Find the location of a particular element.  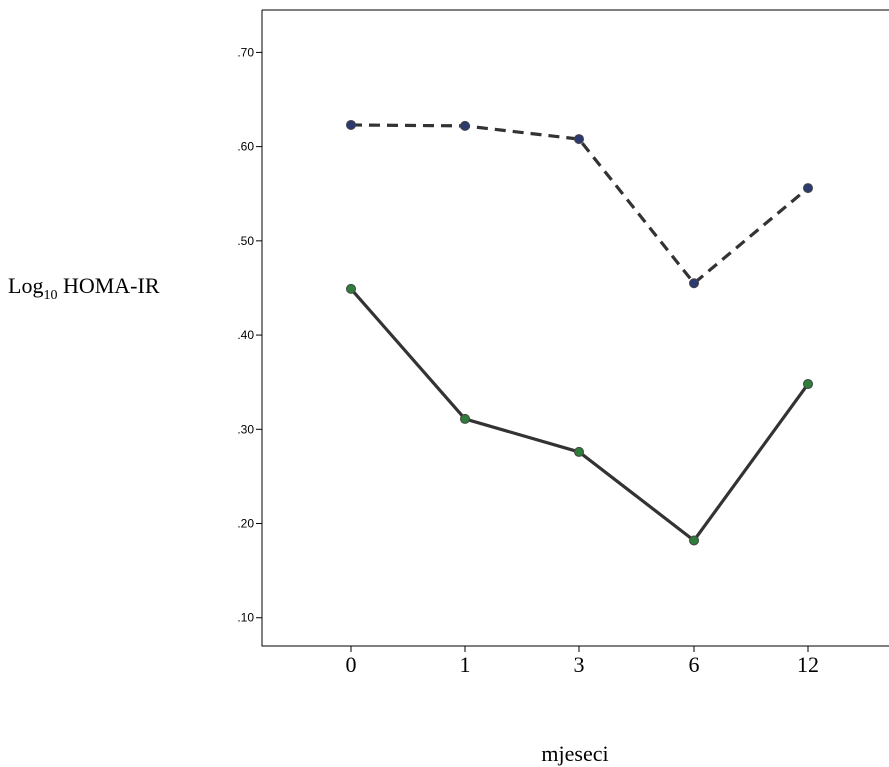

y-axis-ticks: .10 .20 .30 .40 .50 .60 .70 is located at coordinates (249, 335).